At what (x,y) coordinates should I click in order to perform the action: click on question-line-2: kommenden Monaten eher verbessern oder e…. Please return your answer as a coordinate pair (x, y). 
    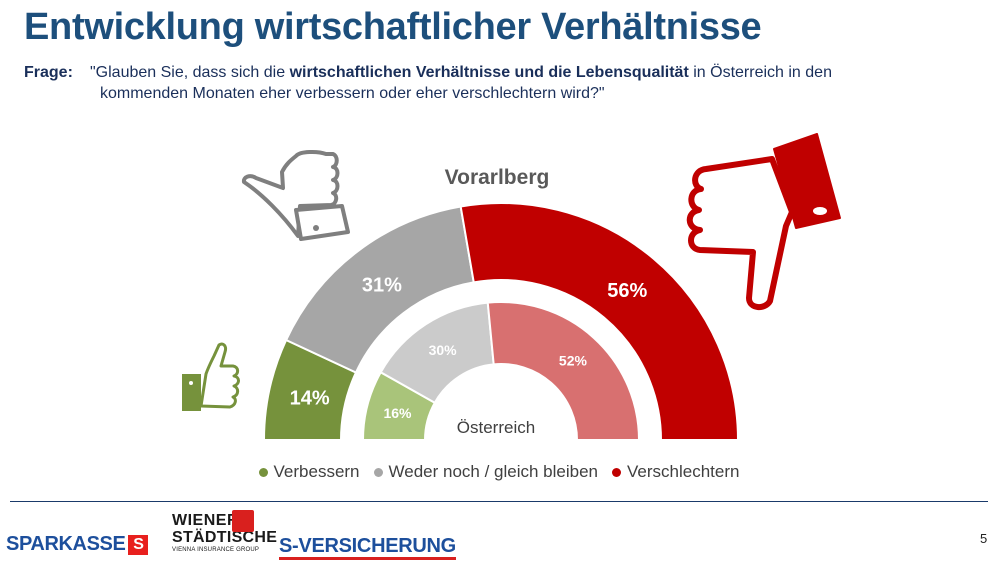
    Looking at the image, I should click on (352, 93).